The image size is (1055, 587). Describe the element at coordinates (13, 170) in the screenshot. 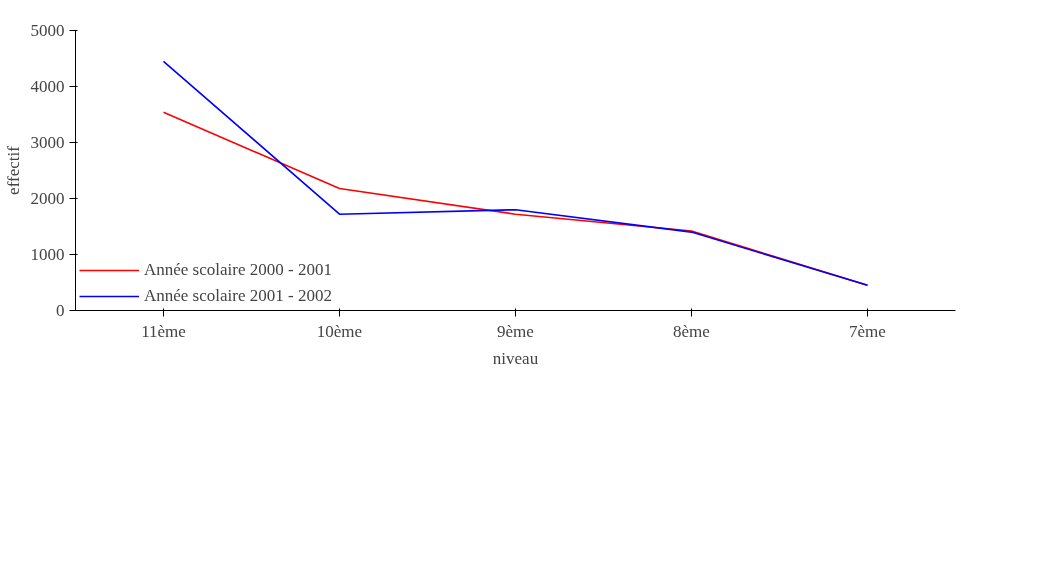

I see `y-axis-title: effectif` at that location.